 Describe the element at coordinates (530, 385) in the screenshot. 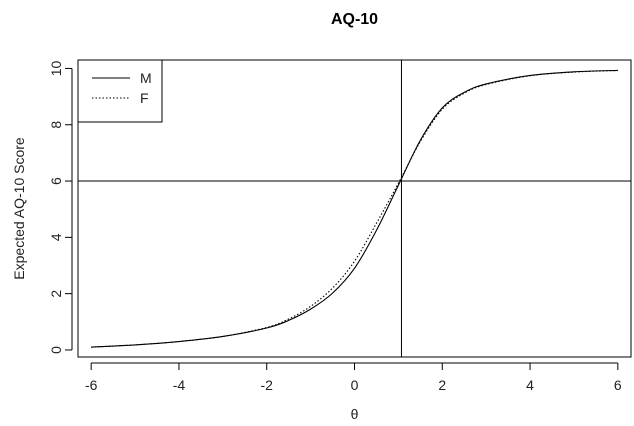

I see `x-tick-label: 4` at that location.